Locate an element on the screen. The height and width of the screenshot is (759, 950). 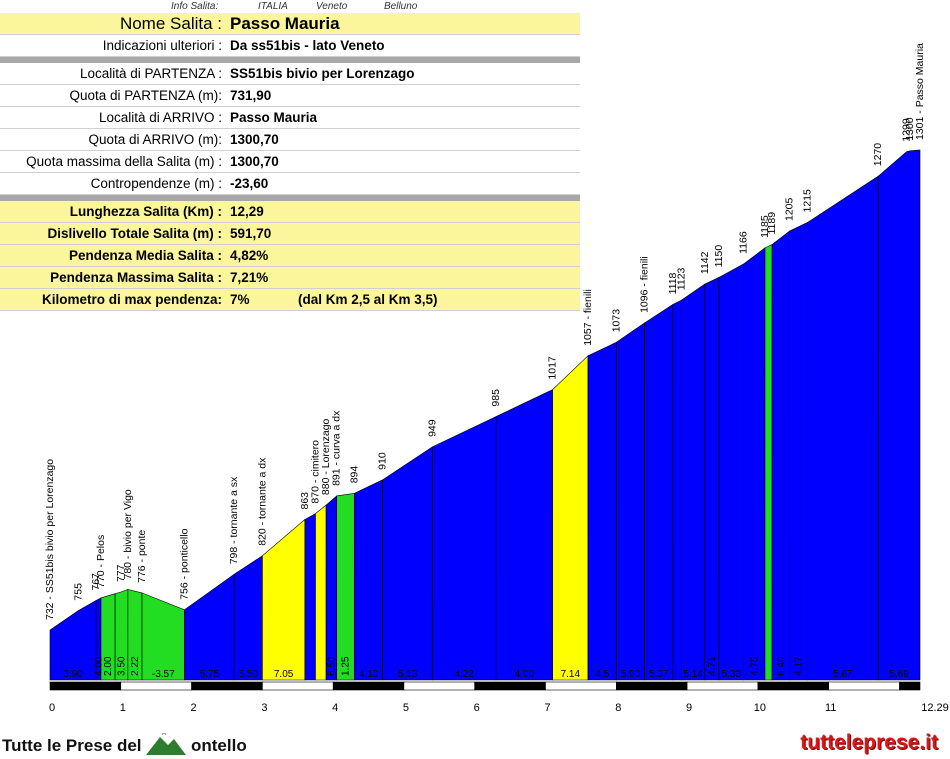
table-row: Quota di ARRIVO (m): 1300,70 is located at coordinates (290, 140).